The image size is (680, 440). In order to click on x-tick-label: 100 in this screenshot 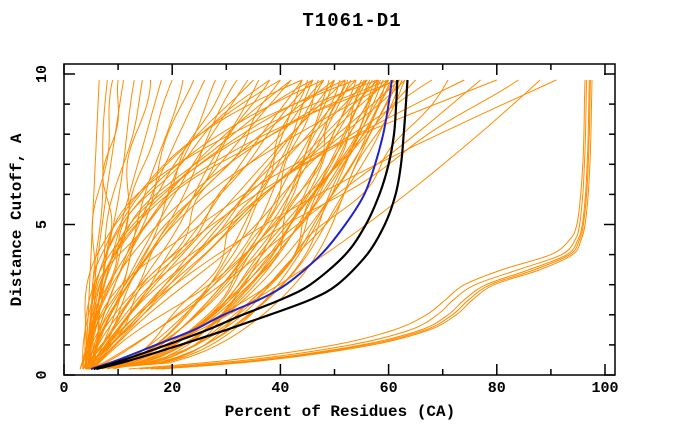, I will do `click(604, 388)`.